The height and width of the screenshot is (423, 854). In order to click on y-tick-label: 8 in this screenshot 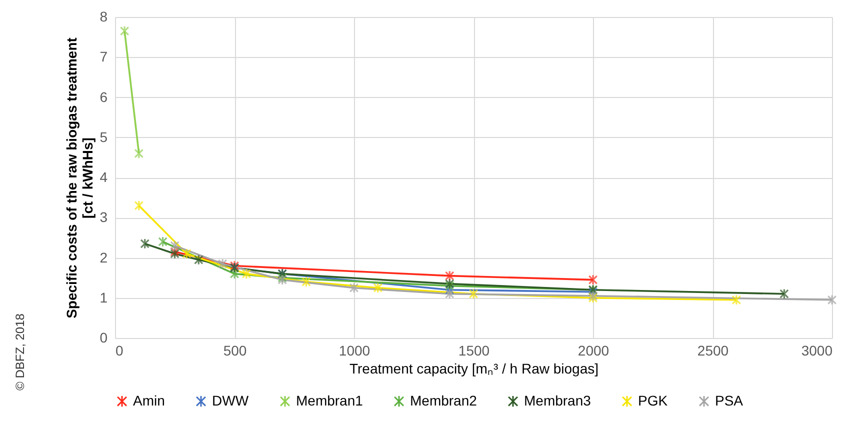, I will do `click(104, 16)`.